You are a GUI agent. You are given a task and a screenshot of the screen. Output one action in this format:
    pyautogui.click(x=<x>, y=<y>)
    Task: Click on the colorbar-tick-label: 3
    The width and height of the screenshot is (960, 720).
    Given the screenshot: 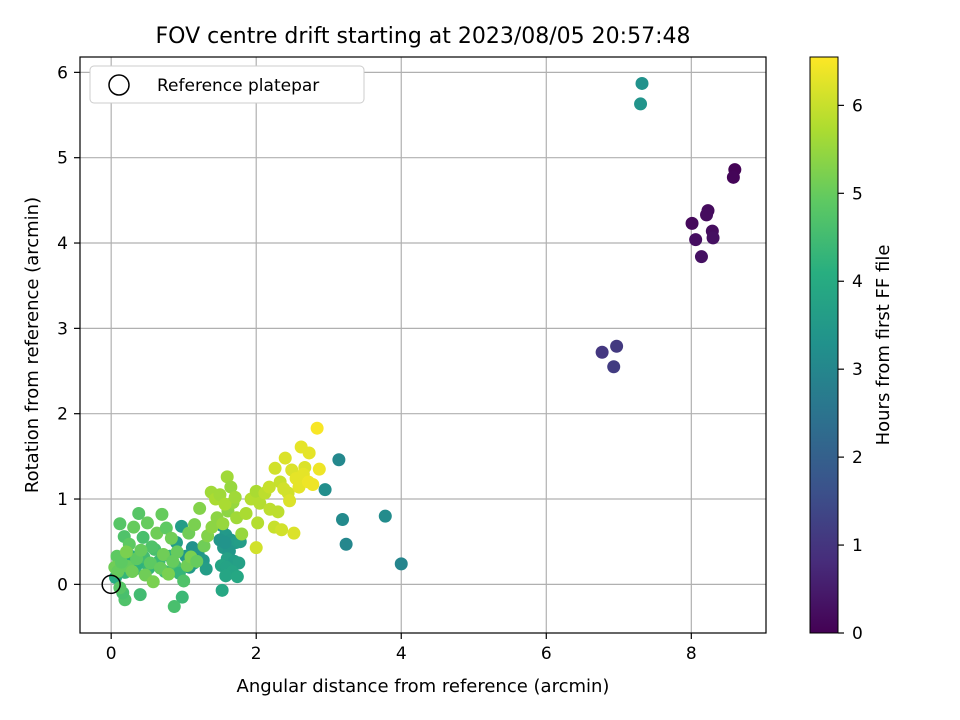 What is the action you would take?
    pyautogui.click(x=857, y=370)
    